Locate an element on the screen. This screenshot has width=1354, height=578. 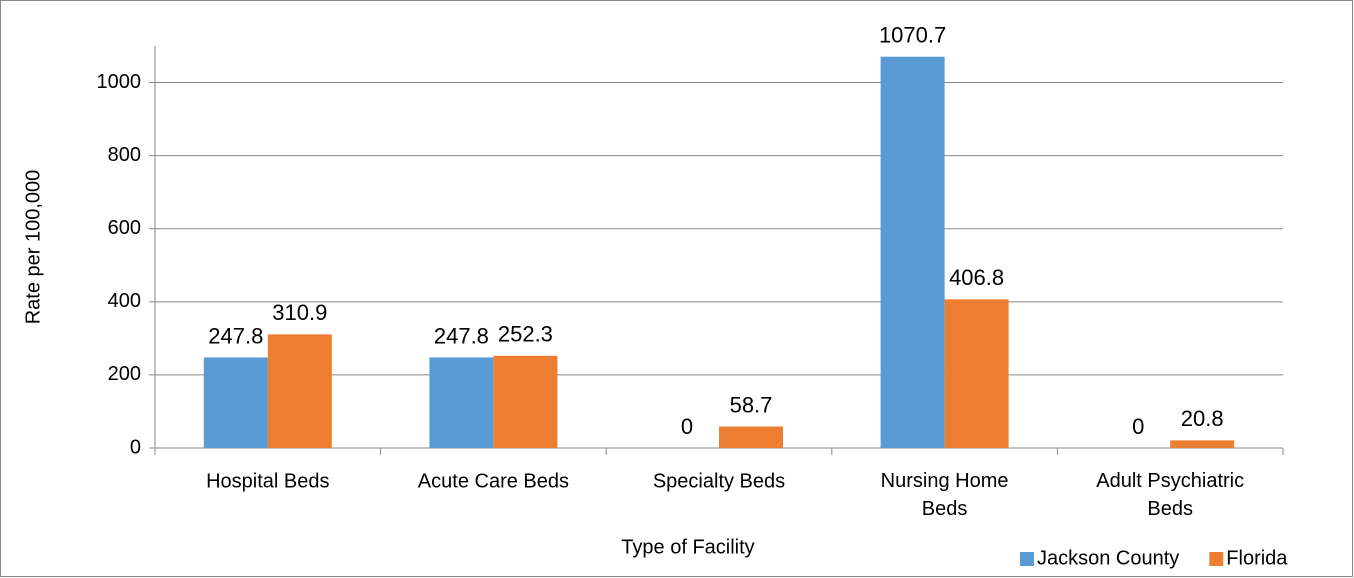
x-tick-label: Acute Care Beds is located at coordinates (493, 481).